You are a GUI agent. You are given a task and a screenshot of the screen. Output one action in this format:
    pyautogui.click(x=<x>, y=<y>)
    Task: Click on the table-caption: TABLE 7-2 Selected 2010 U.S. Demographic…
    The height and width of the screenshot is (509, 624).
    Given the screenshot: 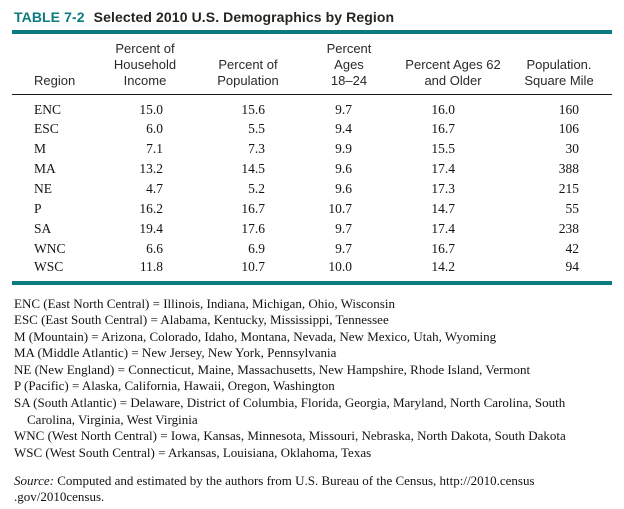 What is the action you would take?
    pyautogui.click(x=312, y=17)
    